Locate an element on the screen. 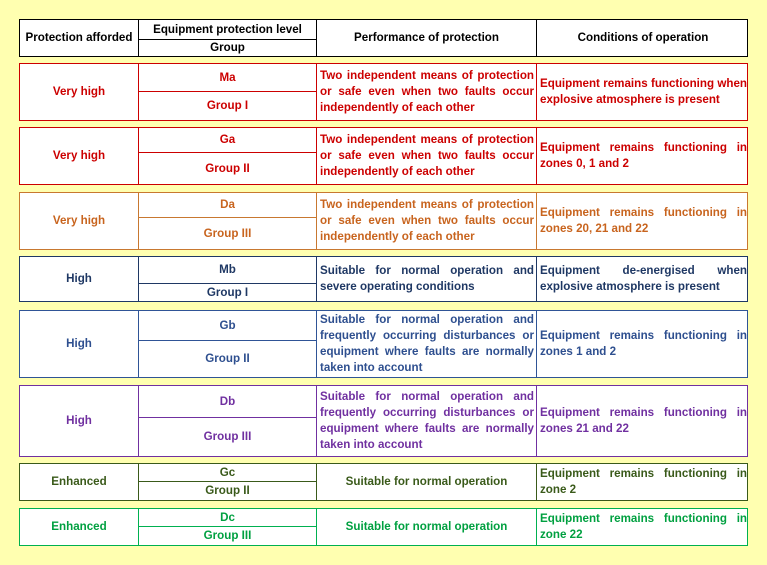  epl-cell-text: Ma is located at coordinates (227, 77).